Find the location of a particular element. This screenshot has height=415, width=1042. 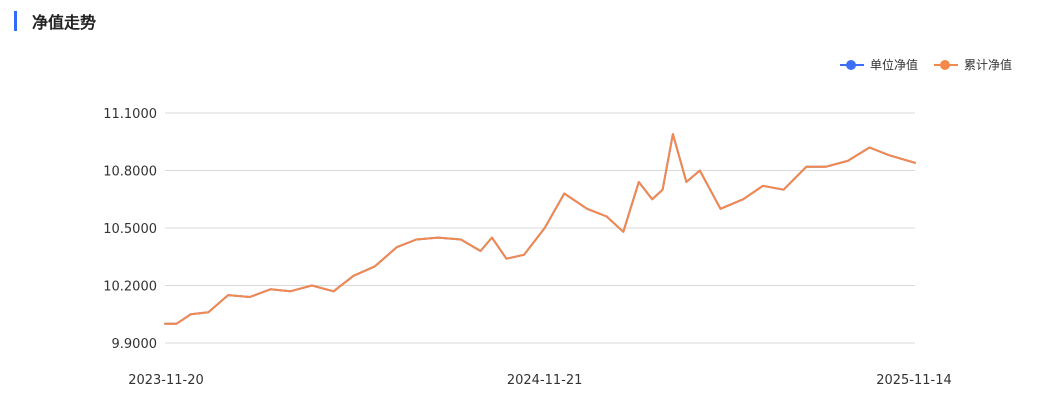

x-tick-label: 2024-11-21 is located at coordinates (545, 380).